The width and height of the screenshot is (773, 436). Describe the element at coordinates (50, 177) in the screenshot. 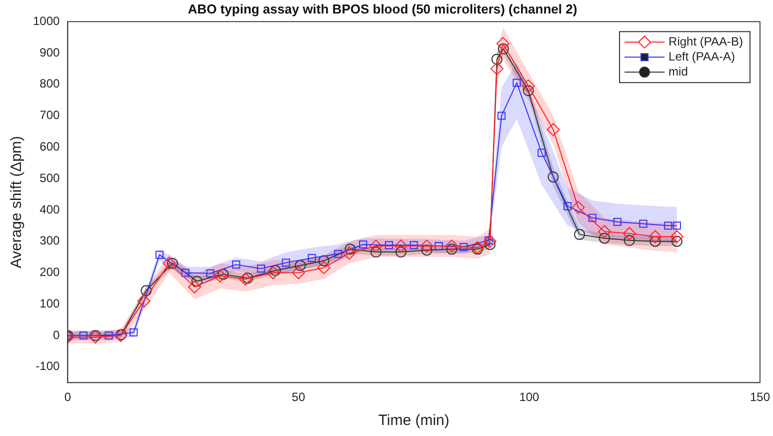

I see `y-tick-label: 500` at that location.